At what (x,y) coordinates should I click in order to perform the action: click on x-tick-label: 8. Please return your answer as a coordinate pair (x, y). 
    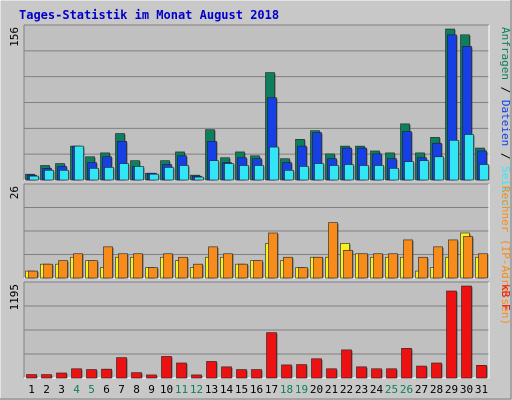
    Looking at the image, I should click on (136, 389).